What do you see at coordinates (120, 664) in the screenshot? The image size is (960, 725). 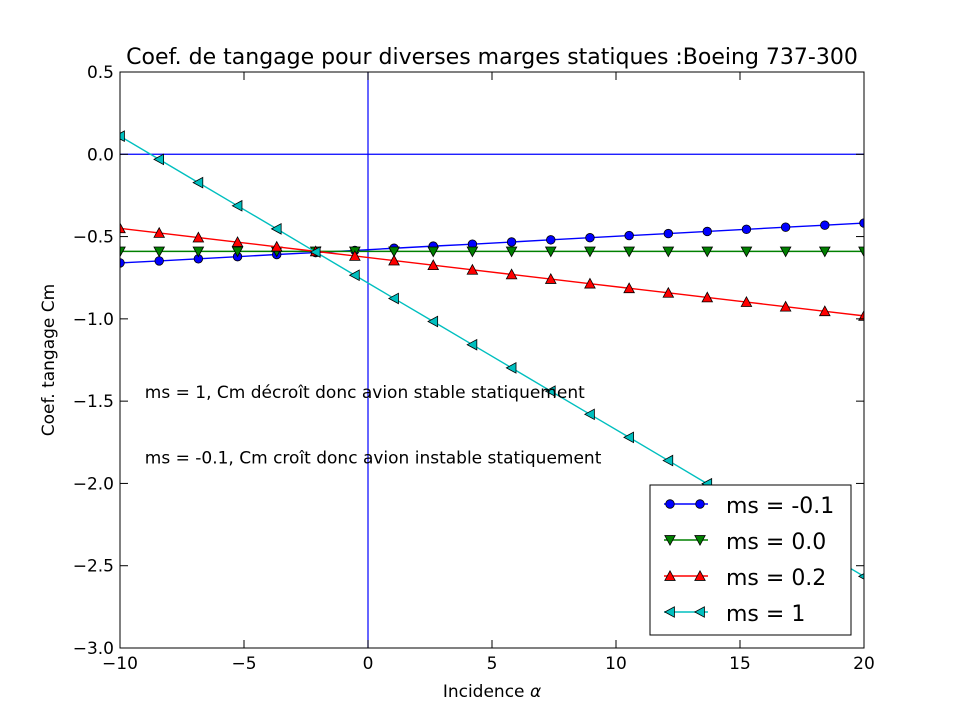 I see `x-tick-label: −10` at bounding box center [120, 664].